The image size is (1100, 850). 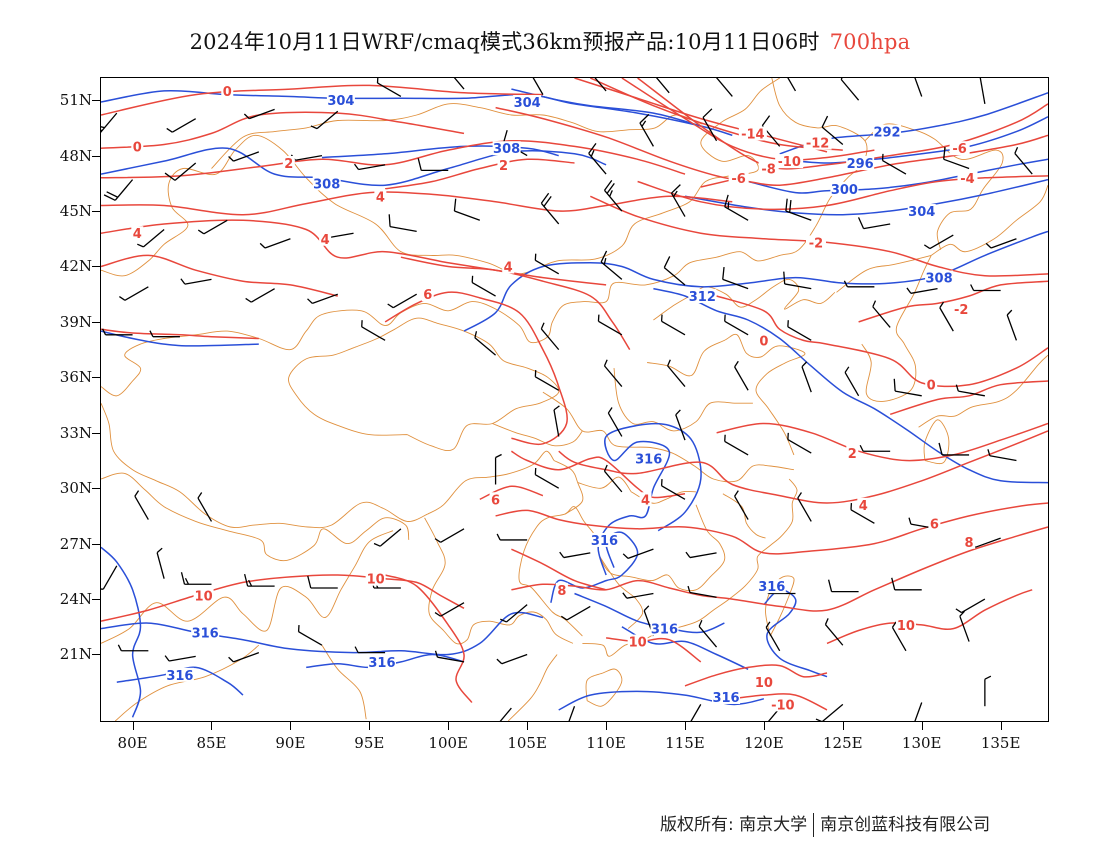 What do you see at coordinates (1000, 743) in the screenshot?
I see `lon-tick-label: 135E` at bounding box center [1000, 743].